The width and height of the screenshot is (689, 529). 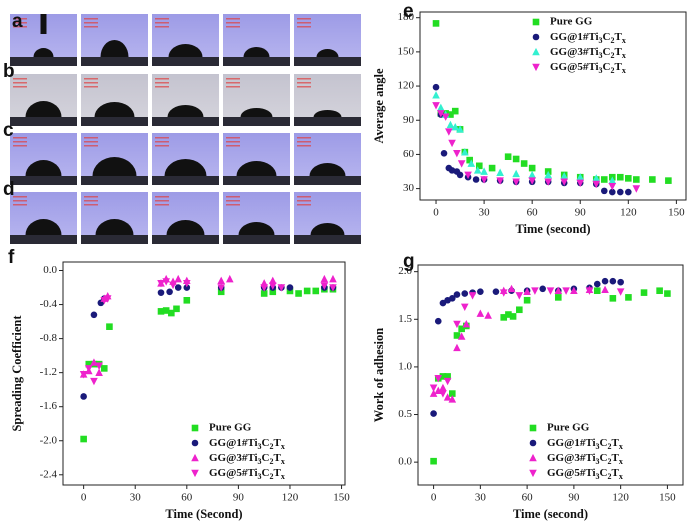 I want to click on x-tick-label: 30, so click(x=485, y=213).